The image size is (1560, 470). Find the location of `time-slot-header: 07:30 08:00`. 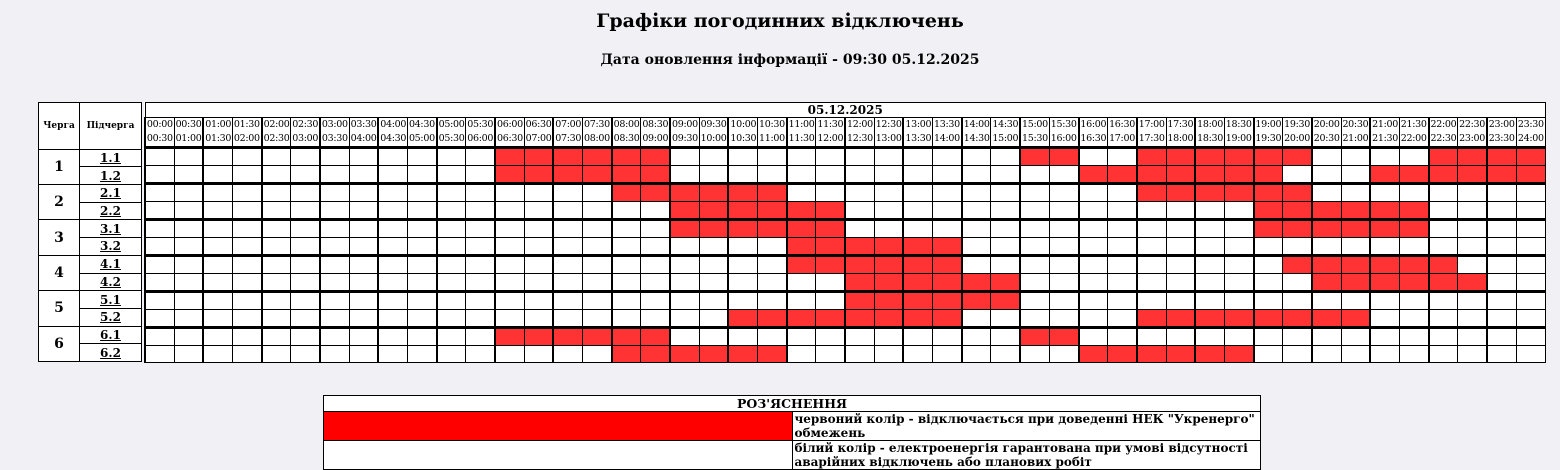

time-slot-header: 07:30 08:00 is located at coordinates (597, 132).